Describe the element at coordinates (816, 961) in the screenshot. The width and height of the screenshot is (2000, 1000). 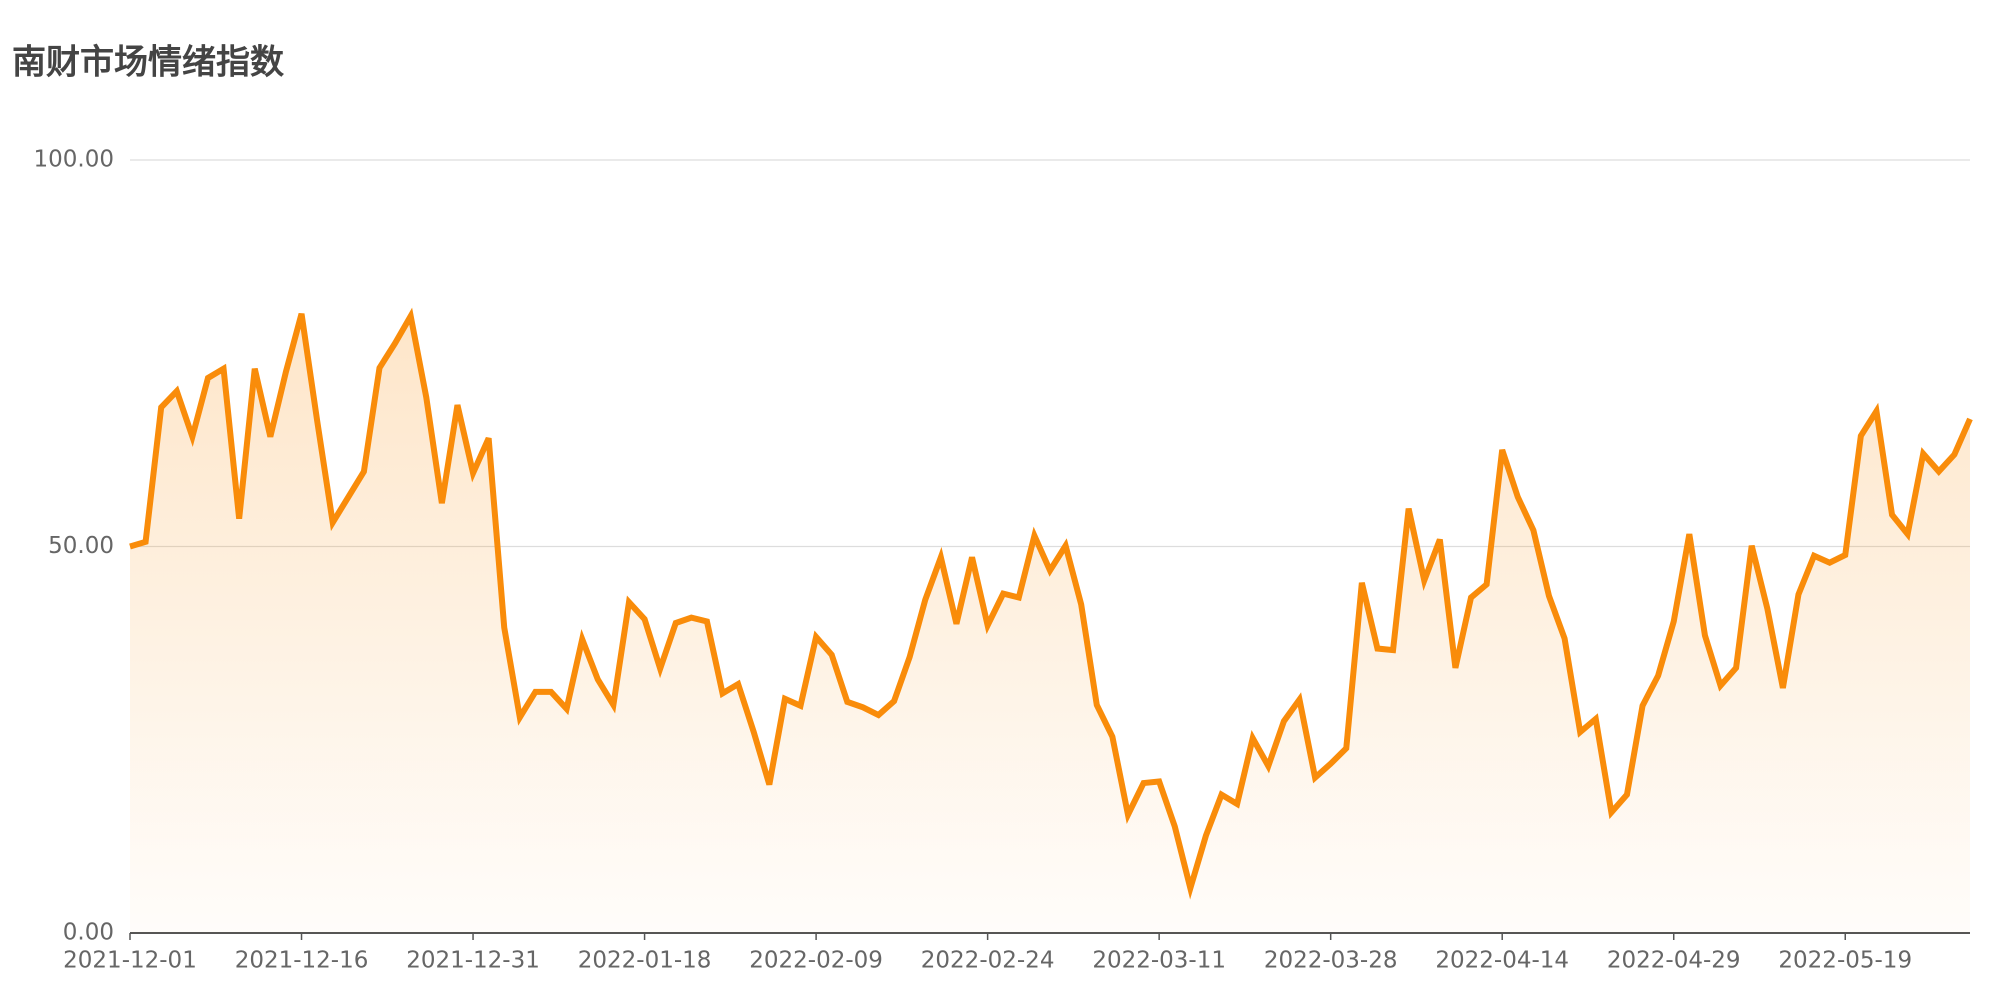
I see `x-tick-label: 2022-02-09` at that location.